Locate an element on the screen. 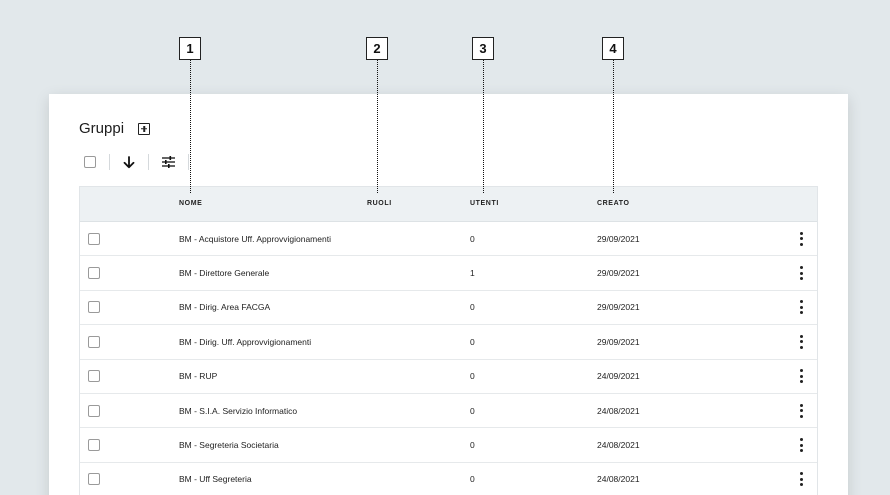  callout-1-leader is located at coordinates (190, 126).